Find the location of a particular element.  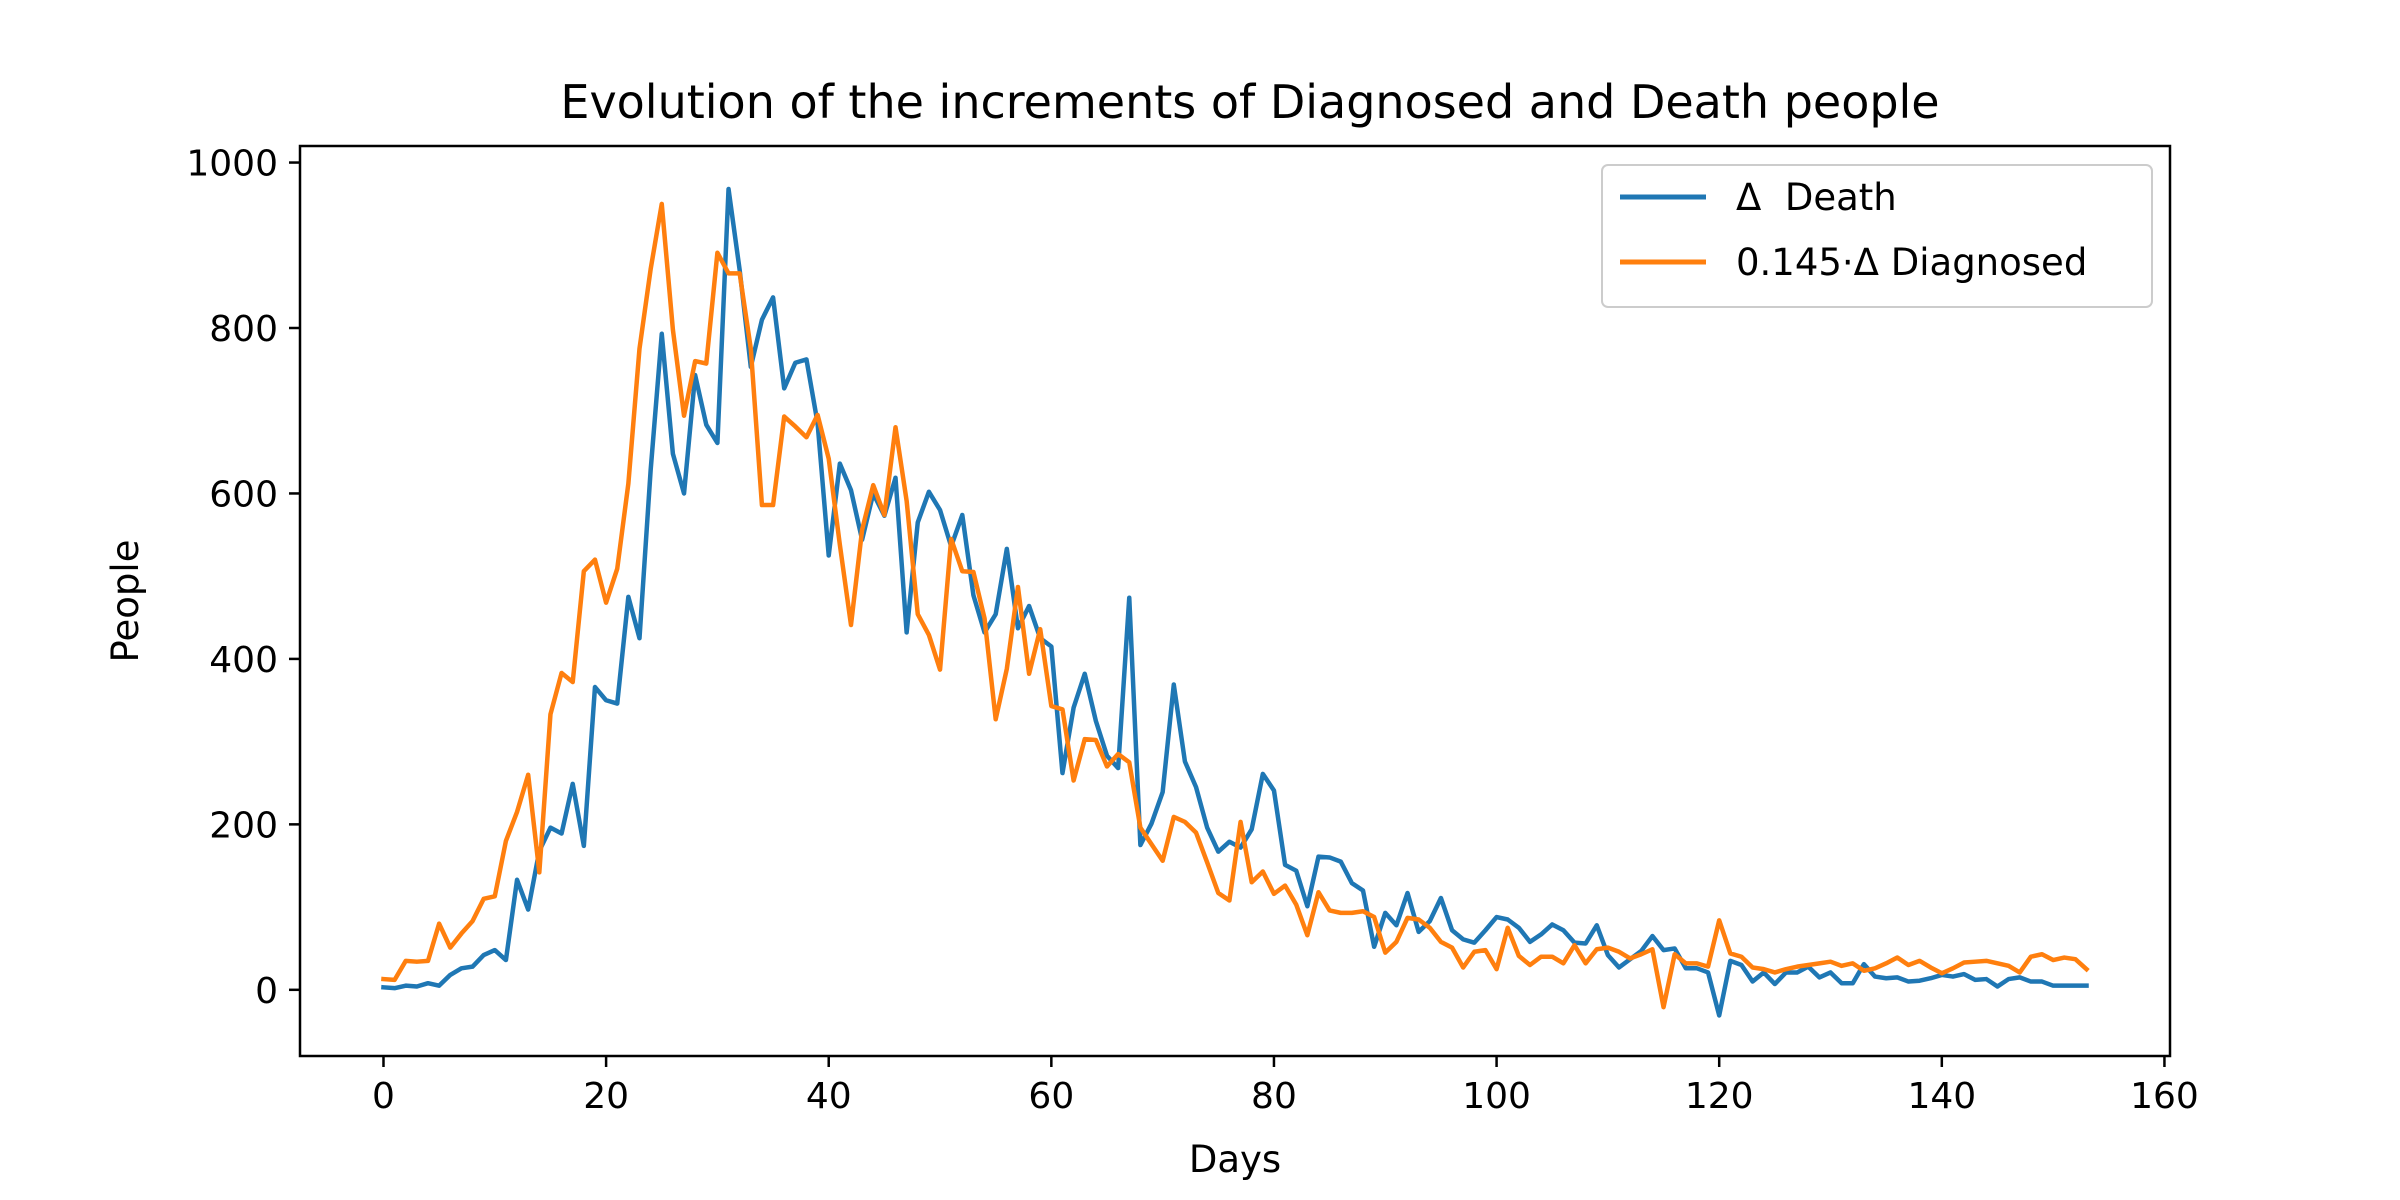

y-tick-label: 600 is located at coordinates (243, 494).